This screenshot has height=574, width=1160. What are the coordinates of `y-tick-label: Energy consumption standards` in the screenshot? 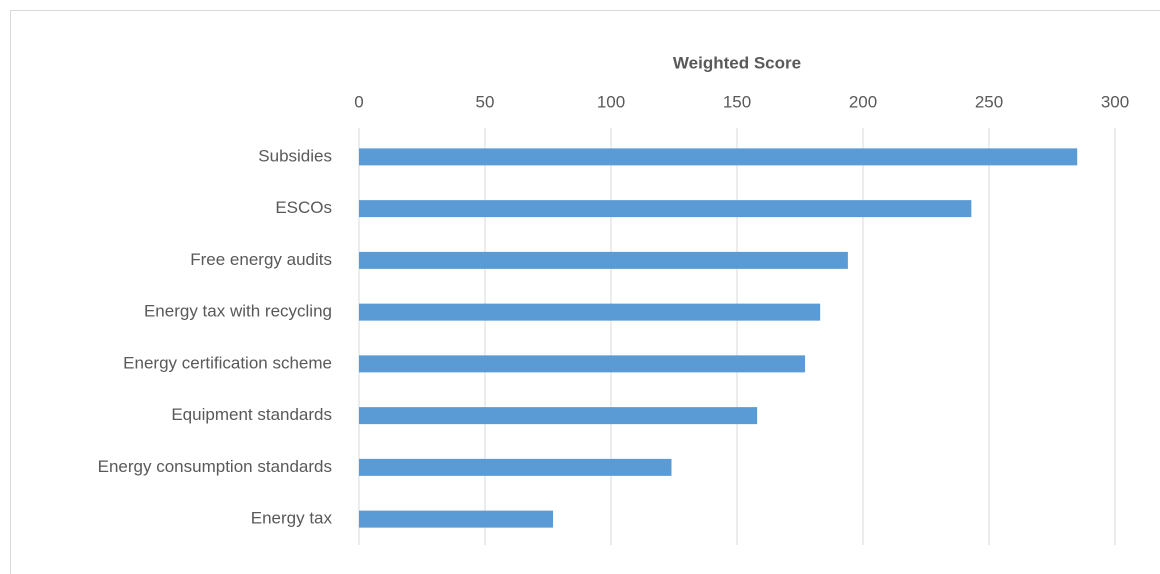 It's located at (215, 466).